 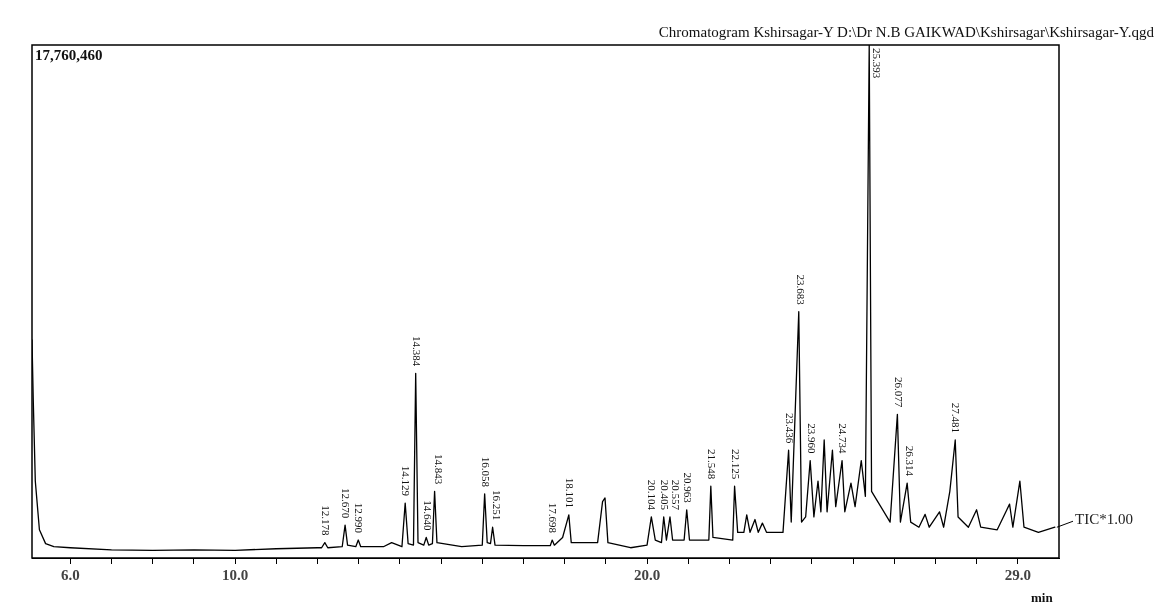 What do you see at coordinates (877, 63) in the screenshot?
I see `annotation: 25.393` at bounding box center [877, 63].